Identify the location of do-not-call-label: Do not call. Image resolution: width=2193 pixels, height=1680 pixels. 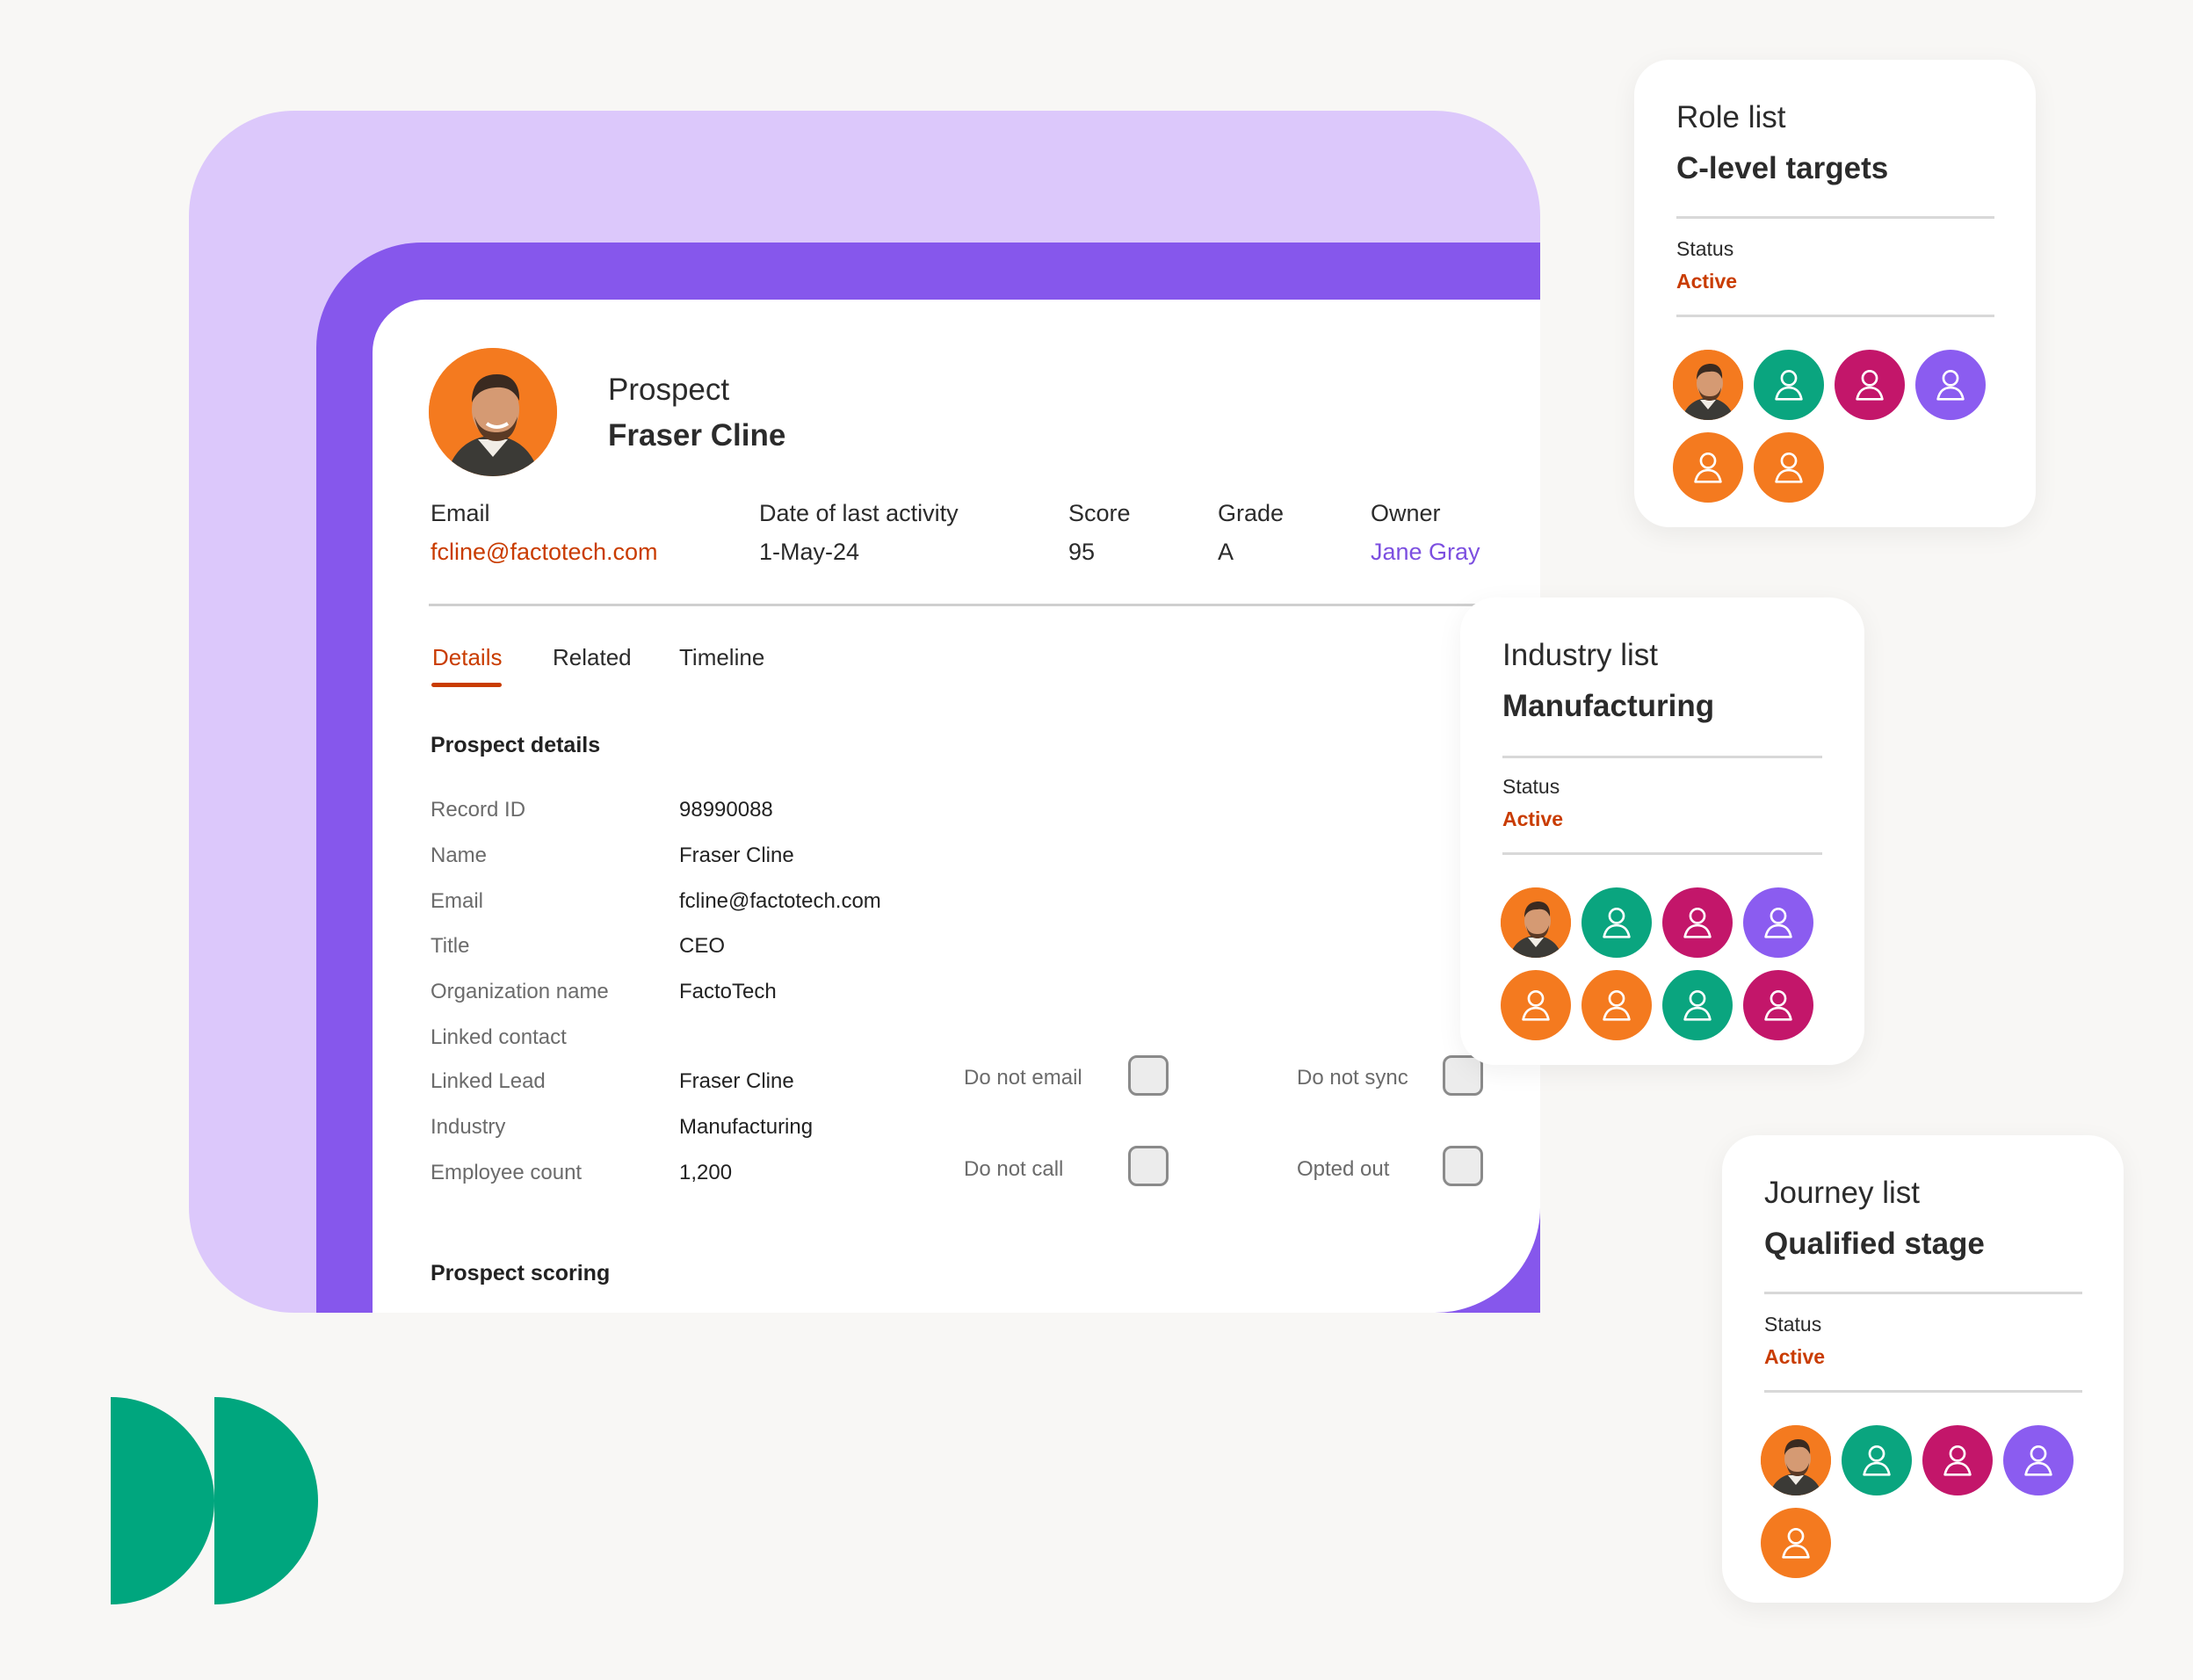
(1014, 1169).